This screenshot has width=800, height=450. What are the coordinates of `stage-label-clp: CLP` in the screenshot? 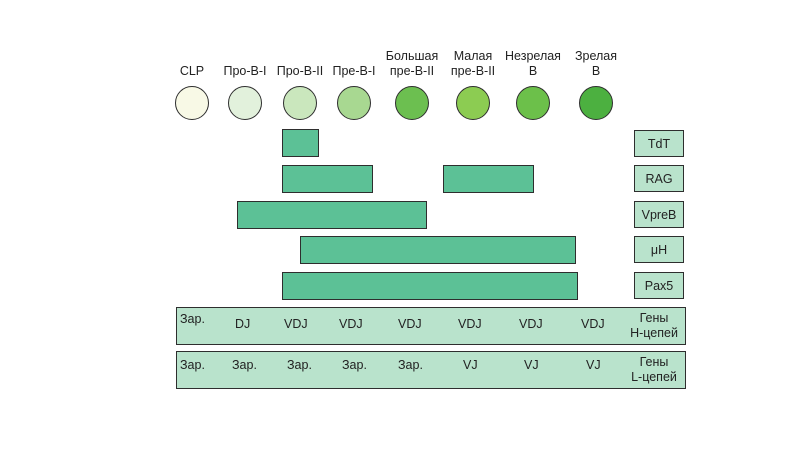 It's located at (192, 71).